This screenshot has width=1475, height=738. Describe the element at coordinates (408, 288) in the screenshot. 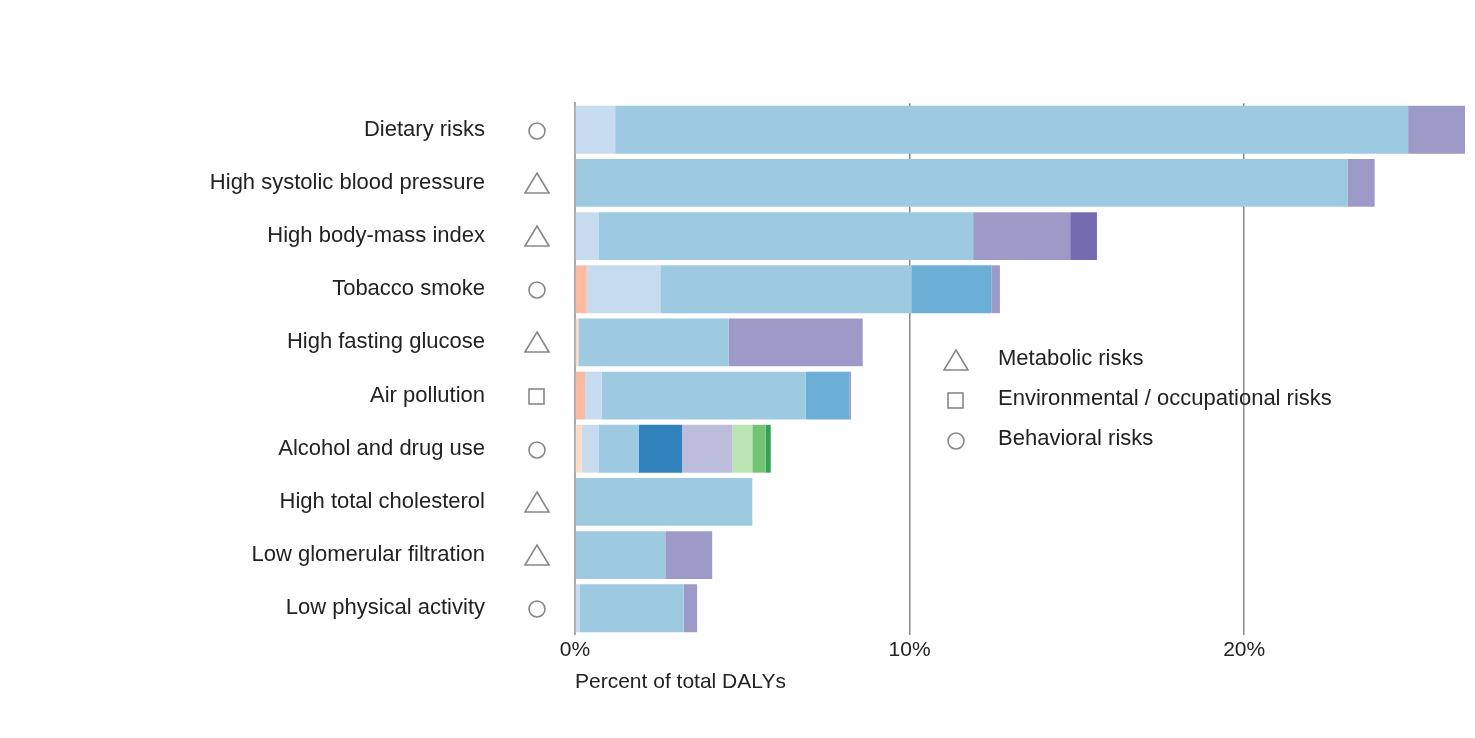

I see `y-tick-label: Tobacco smoke` at that location.